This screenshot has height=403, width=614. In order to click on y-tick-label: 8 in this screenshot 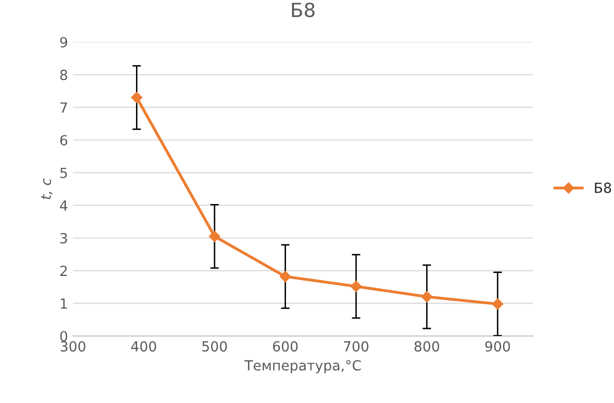, I will do `click(64, 75)`.